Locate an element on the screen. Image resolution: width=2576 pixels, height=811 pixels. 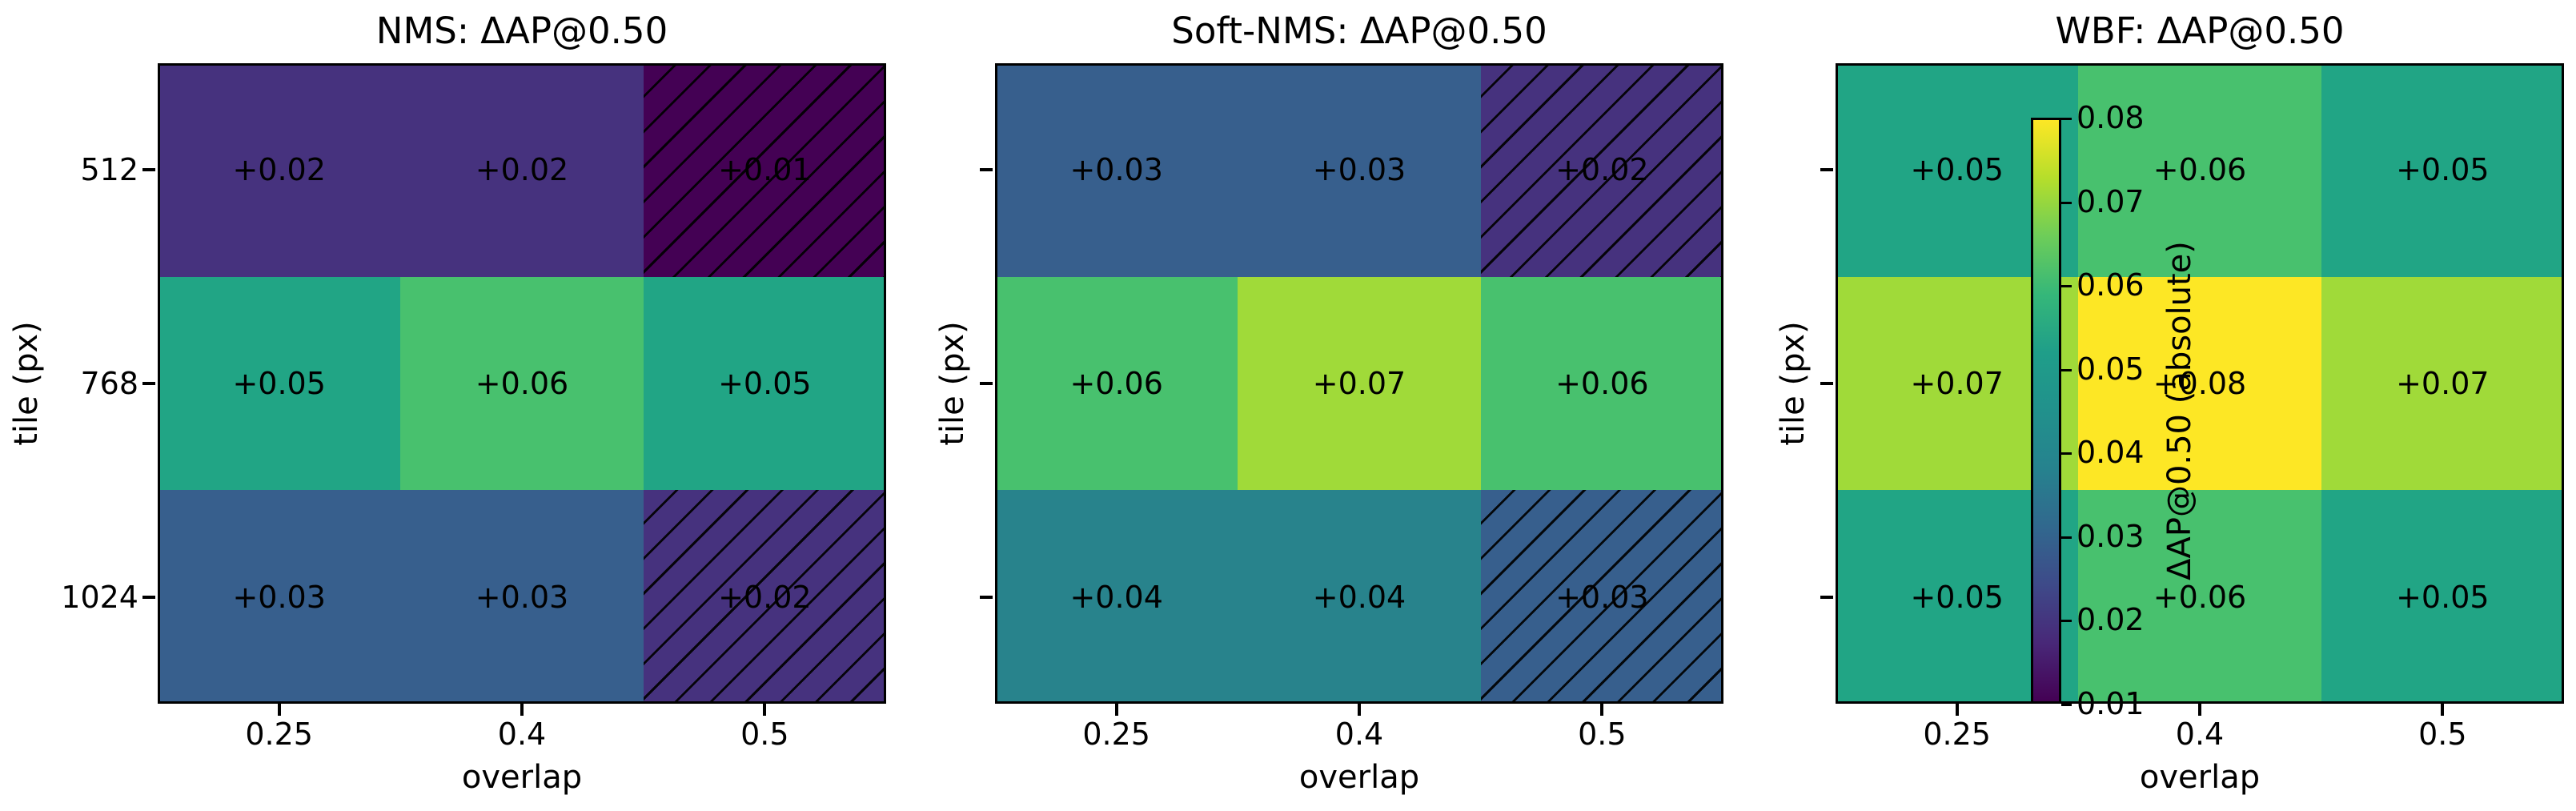
cell-label: +0.01 is located at coordinates (765, 170).